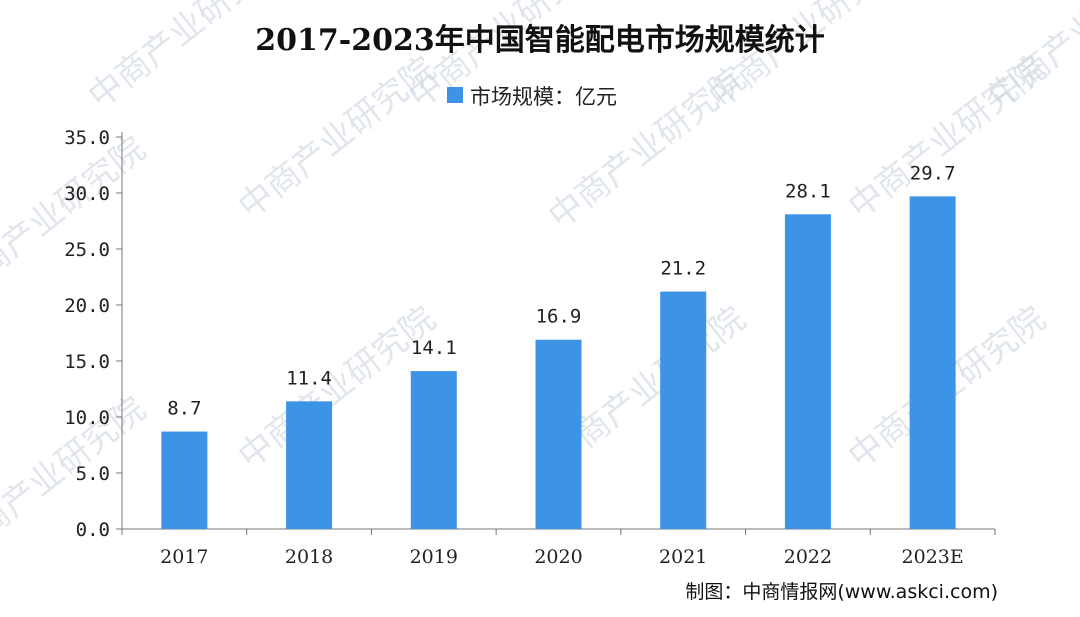 The width and height of the screenshot is (1080, 617). What do you see at coordinates (93, 530) in the screenshot?
I see `y-tick-label: 0.0` at bounding box center [93, 530].